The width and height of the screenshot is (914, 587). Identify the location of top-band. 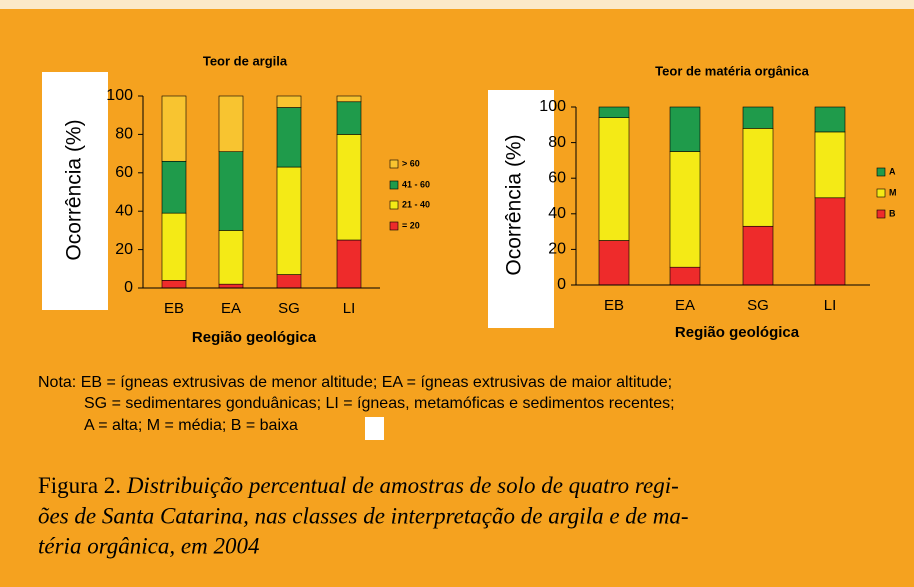
(457, 4).